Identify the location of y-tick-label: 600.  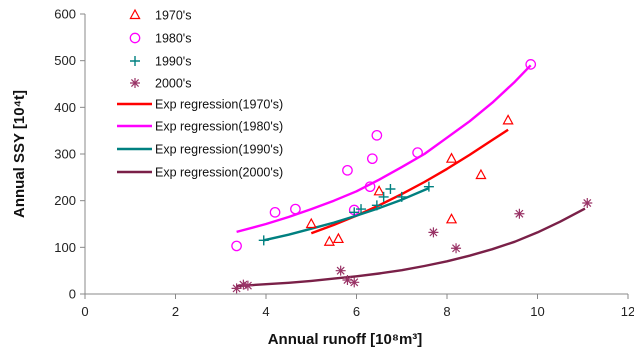
(65, 14).